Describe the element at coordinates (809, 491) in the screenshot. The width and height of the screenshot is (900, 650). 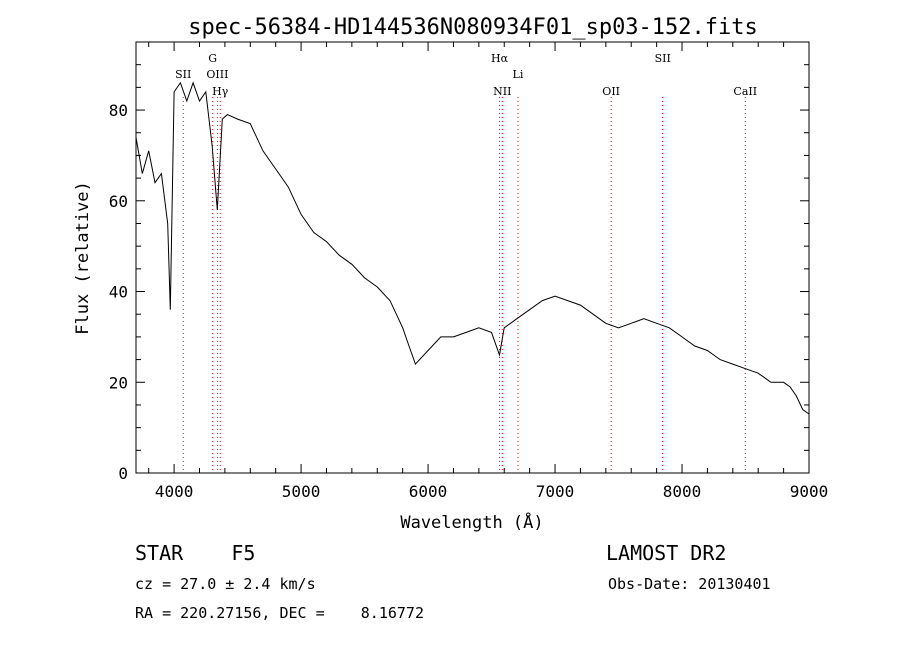
I see `x-tick-label: 9000` at that location.